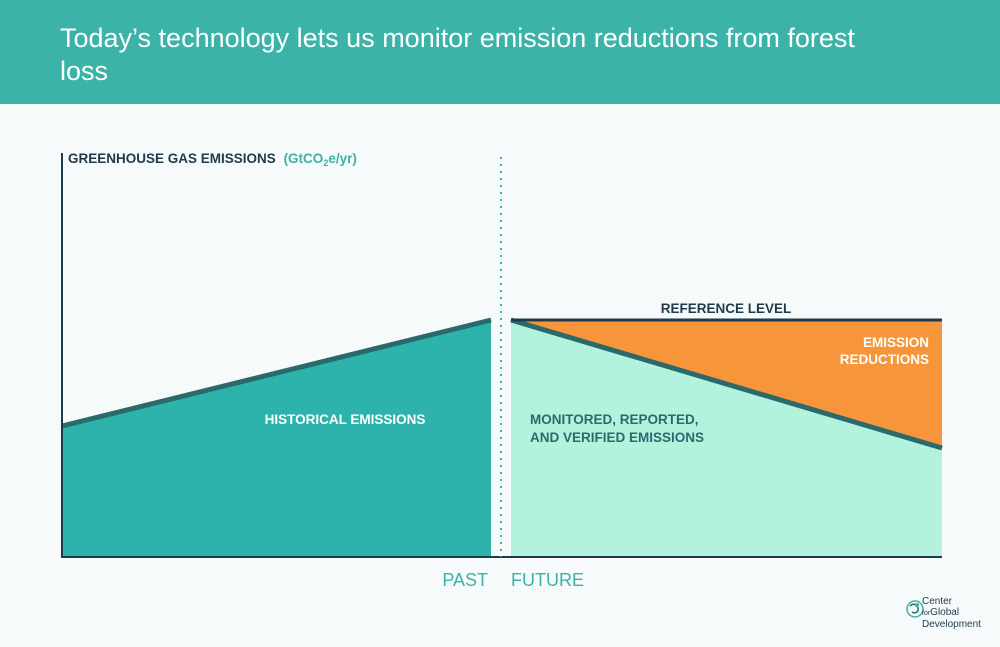 The image size is (1000, 647). I want to click on past-label: PAST, so click(465, 580).